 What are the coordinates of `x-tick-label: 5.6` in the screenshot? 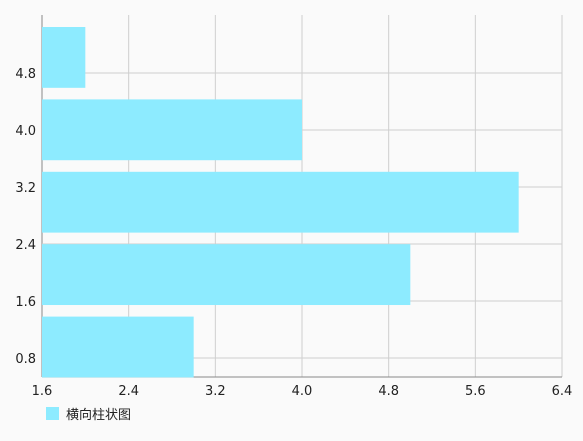 It's located at (475, 391).